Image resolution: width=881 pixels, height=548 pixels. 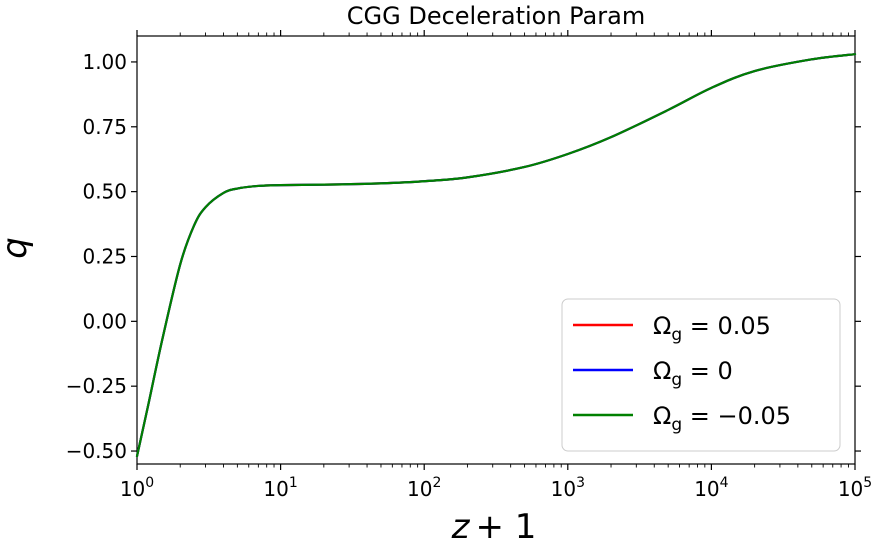 I want to click on x-tick-label: 10⁰, so click(x=137, y=488).